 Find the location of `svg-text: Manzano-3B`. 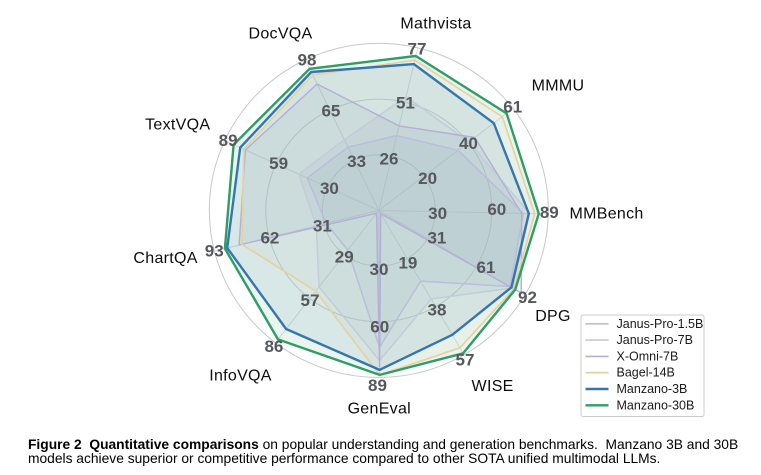

svg-text: Manzano-3B is located at coordinates (652, 389).